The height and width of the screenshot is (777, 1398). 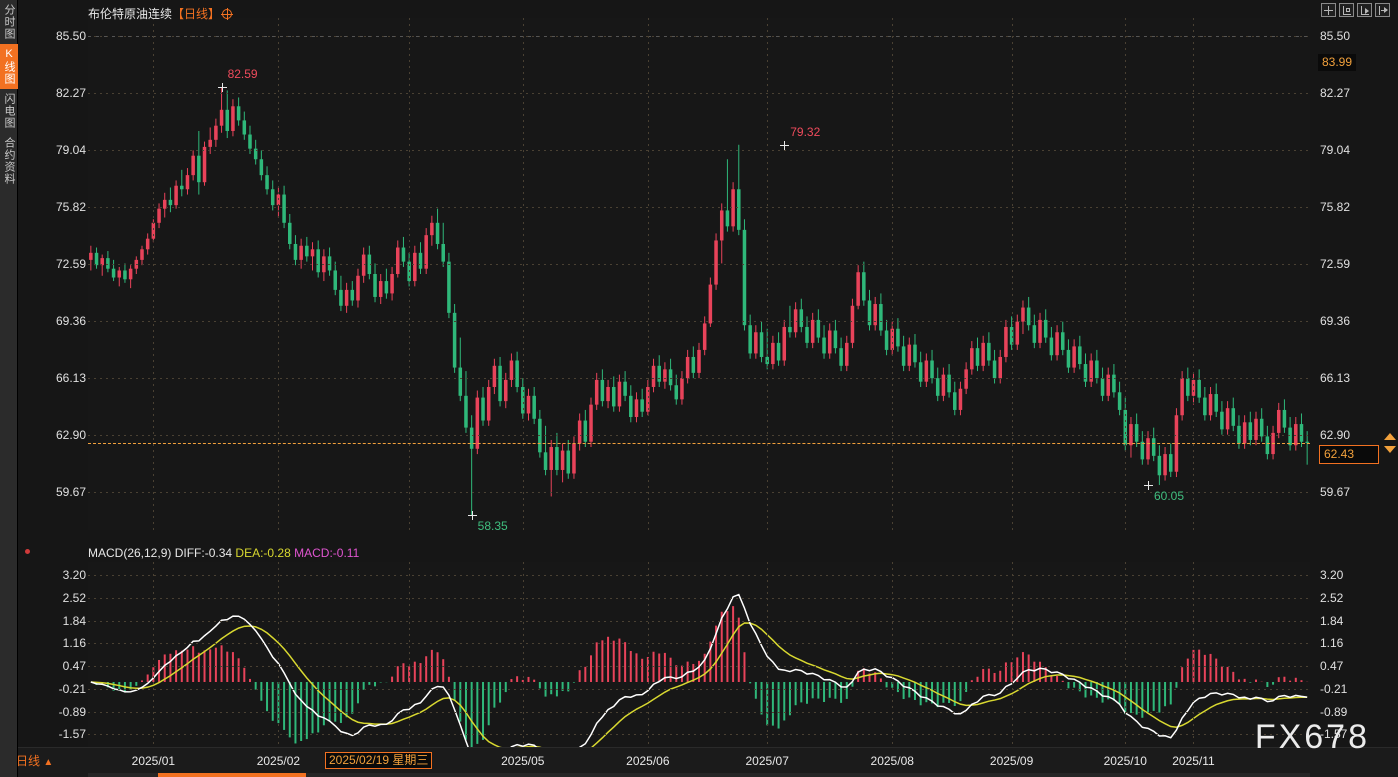 What do you see at coordinates (699, 775) in the screenshot?
I see `horizontal-scrollbar` at bounding box center [699, 775].